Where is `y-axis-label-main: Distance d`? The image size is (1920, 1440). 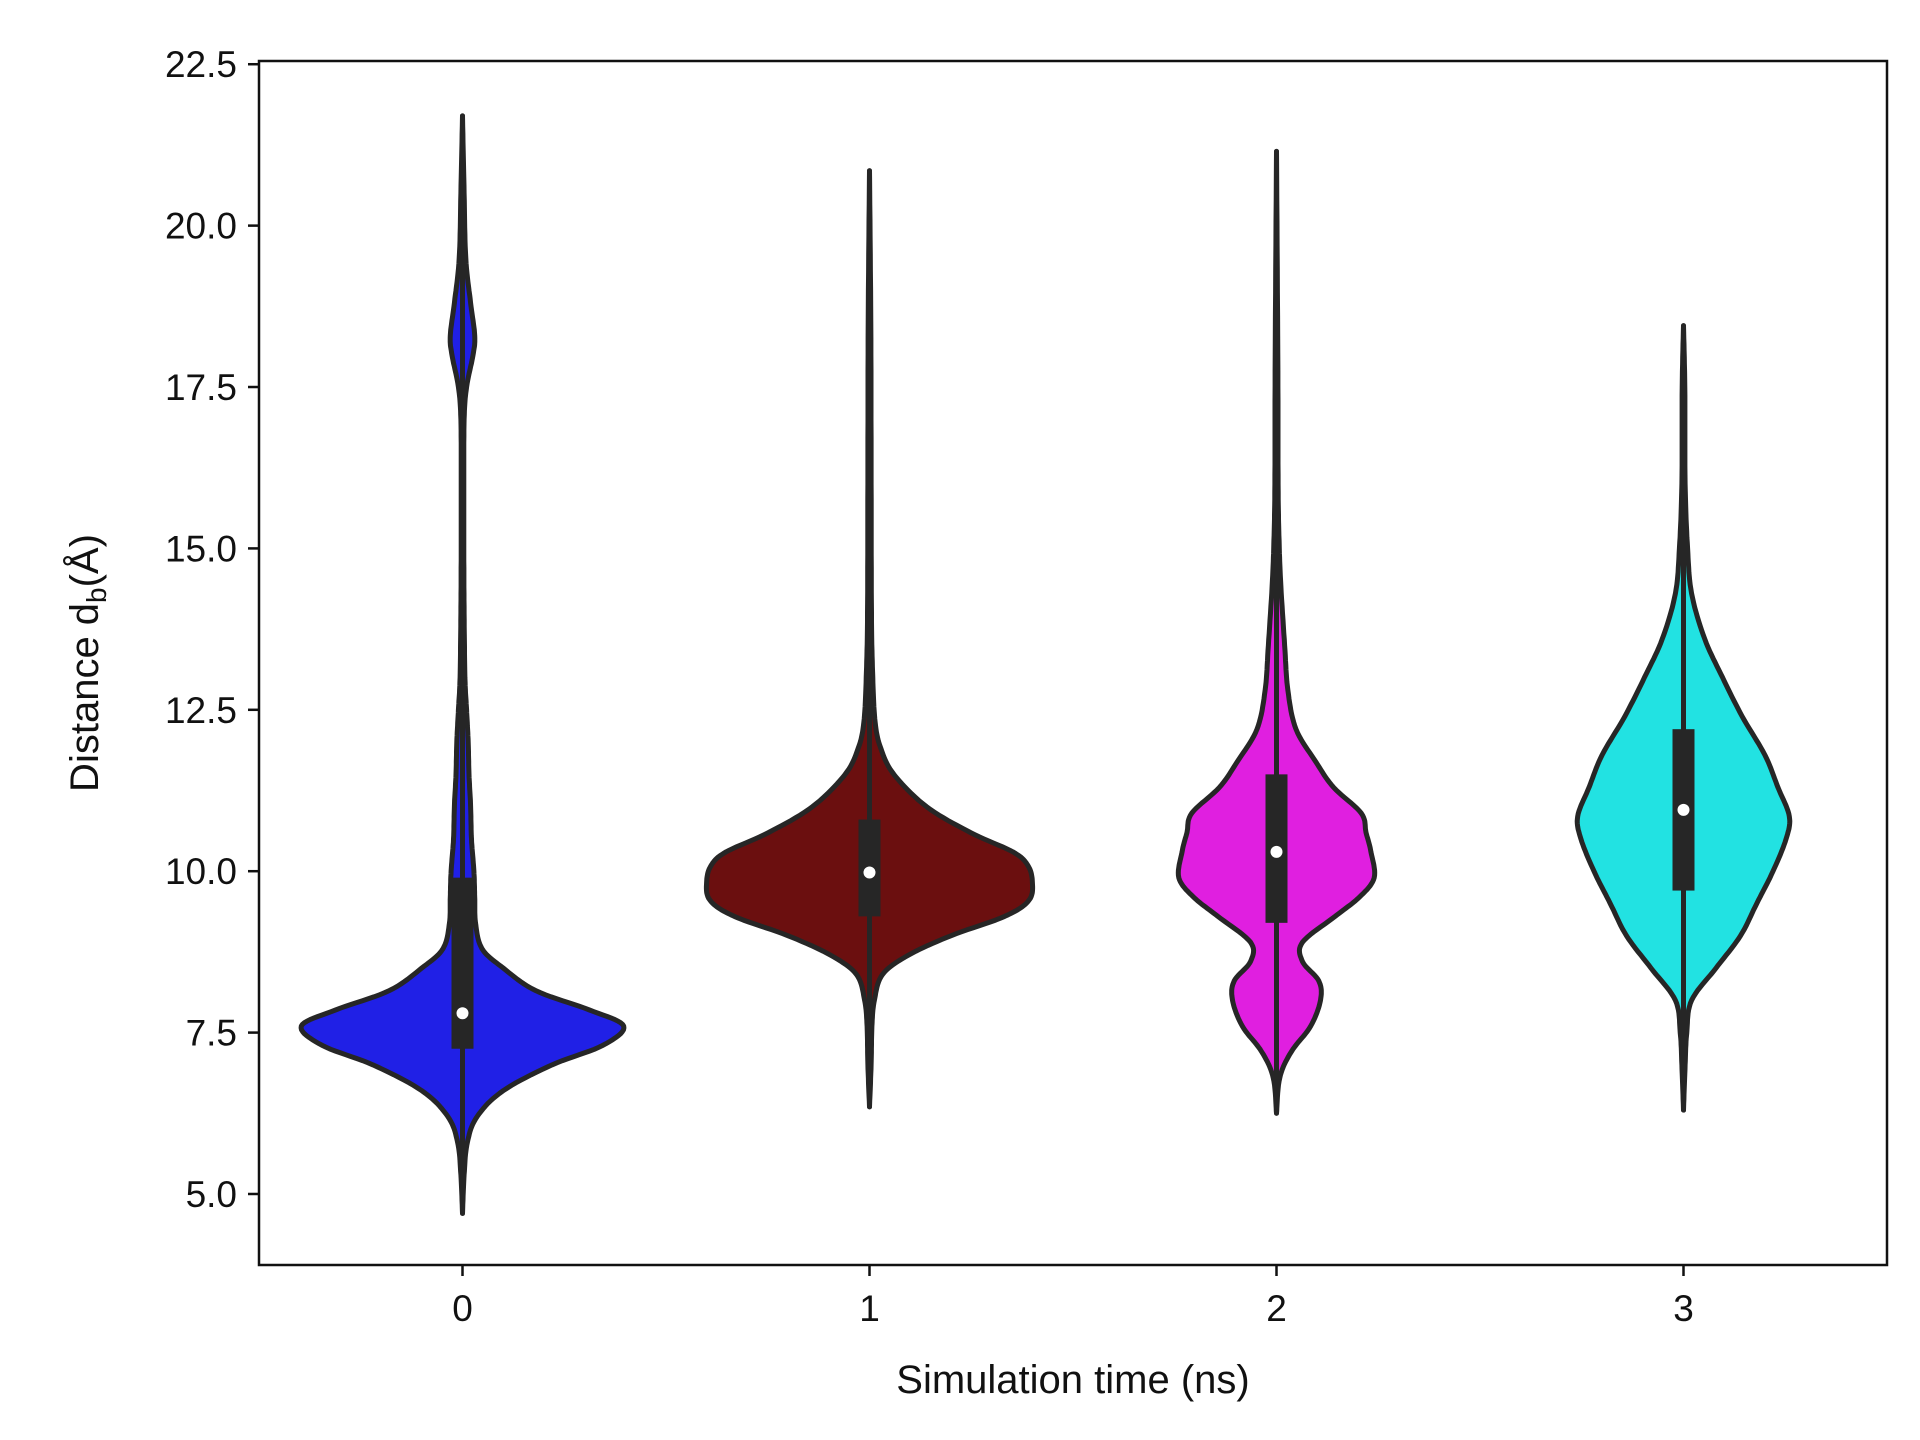
y-axis-label-main: Distance d is located at coordinates (85, 697).